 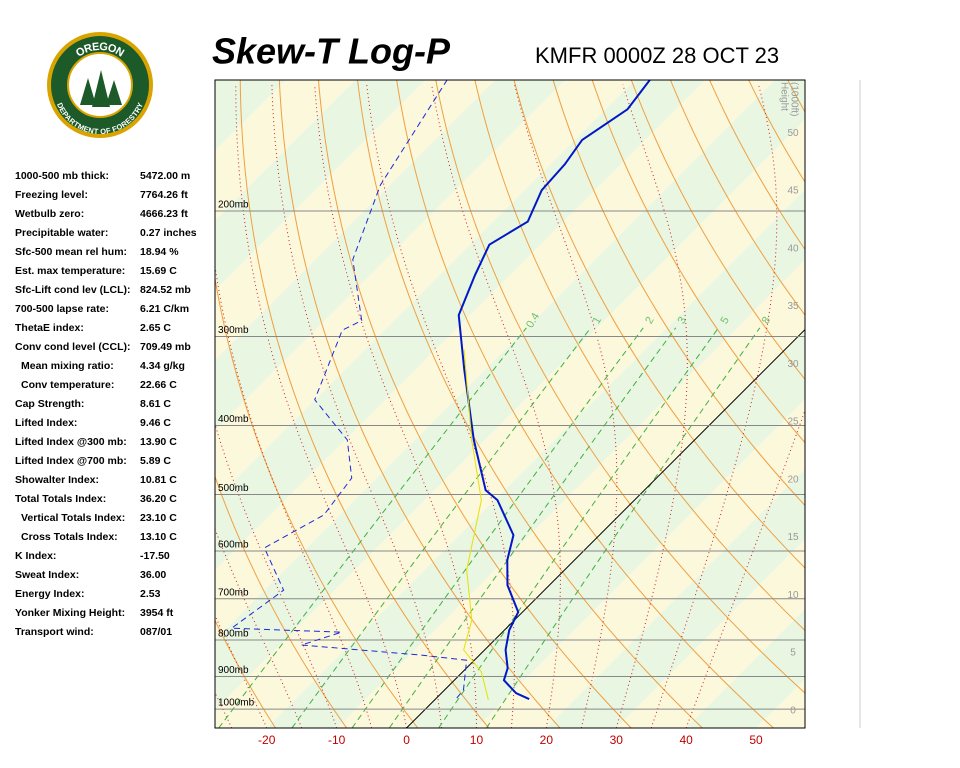 I want to click on index-label: Lifted Index @300 mb:, so click(x=71, y=442).